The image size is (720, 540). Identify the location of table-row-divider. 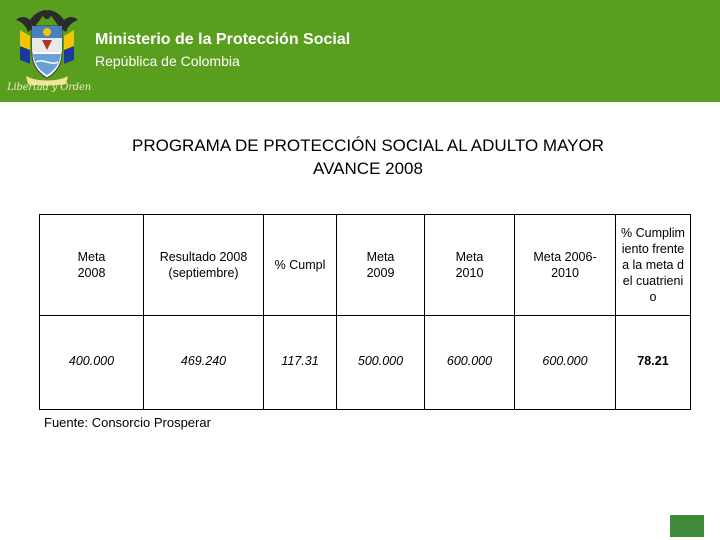
(365, 315).